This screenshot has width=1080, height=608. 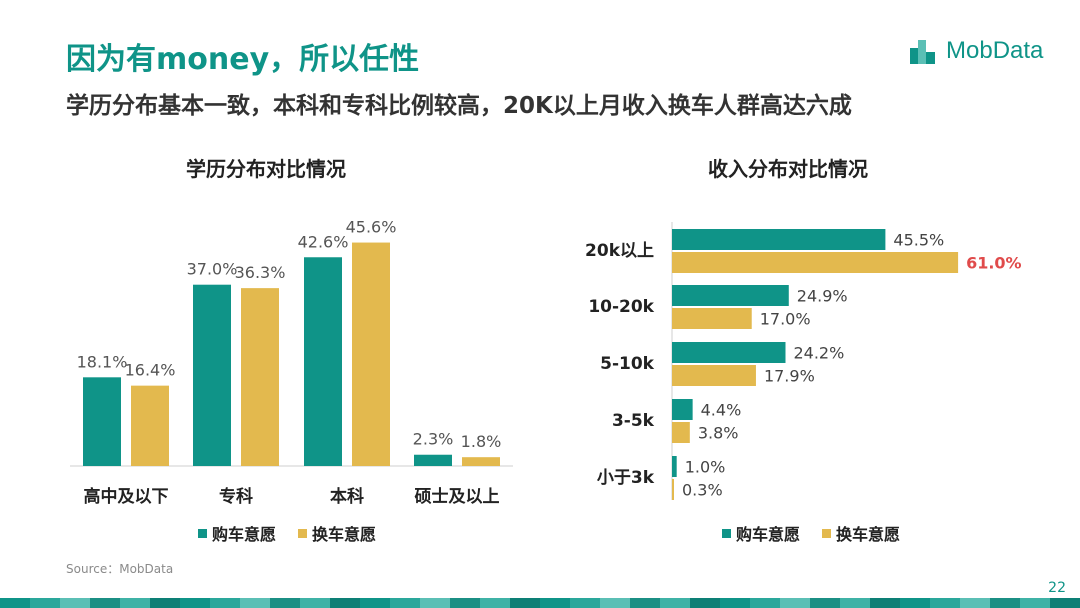 What do you see at coordinates (347, 496) in the screenshot?
I see `category-label: 本科` at bounding box center [347, 496].